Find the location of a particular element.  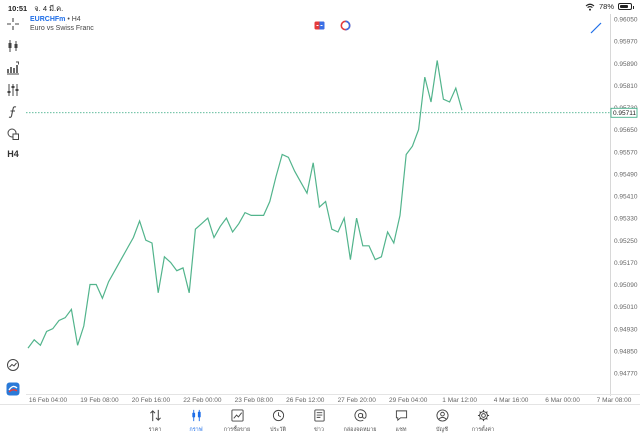

candlestick-icon is located at coordinates (13, 46).